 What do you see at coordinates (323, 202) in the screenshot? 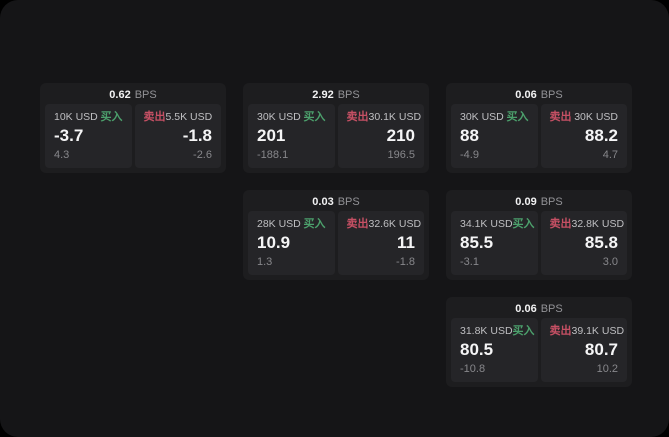
I see `bps-value: 0.03` at bounding box center [323, 202].